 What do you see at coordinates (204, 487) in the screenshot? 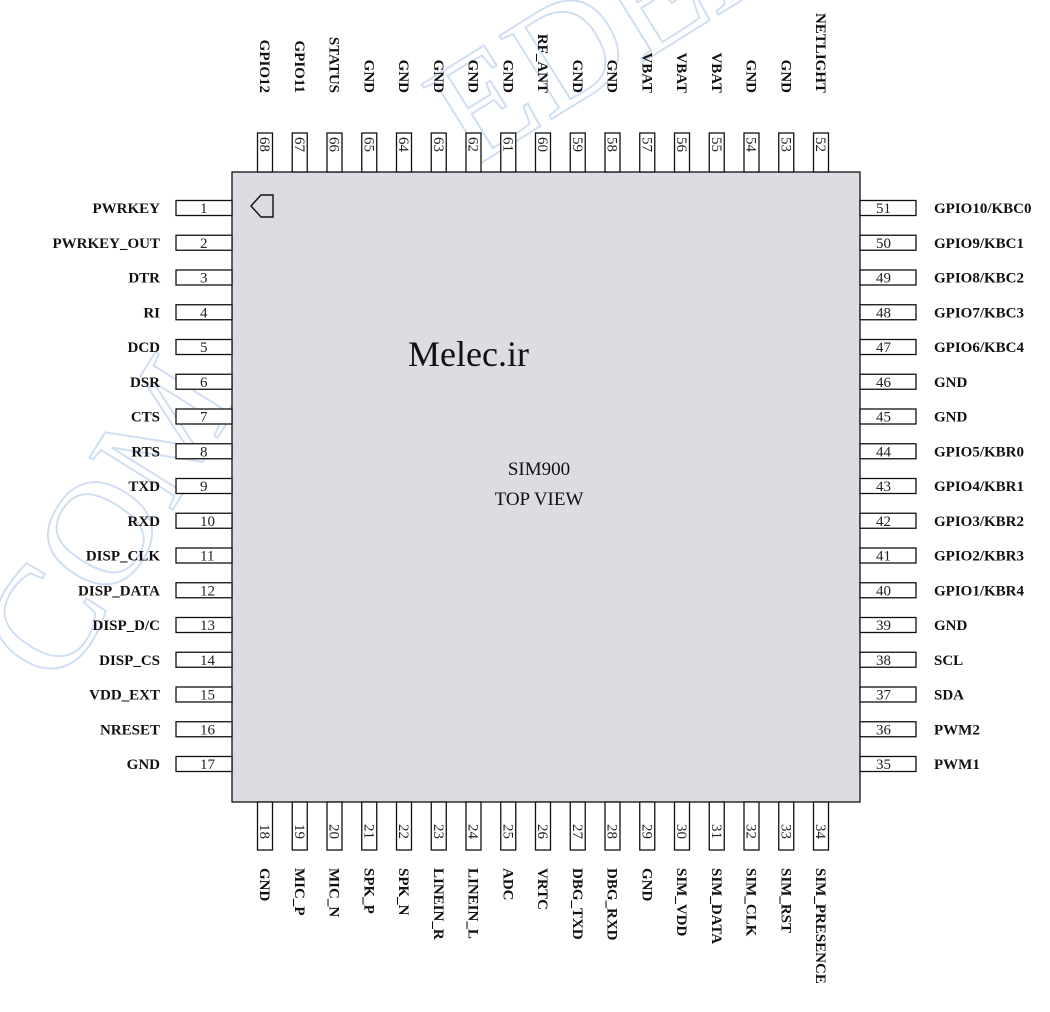
I see `pin-number: 9` at bounding box center [204, 487].